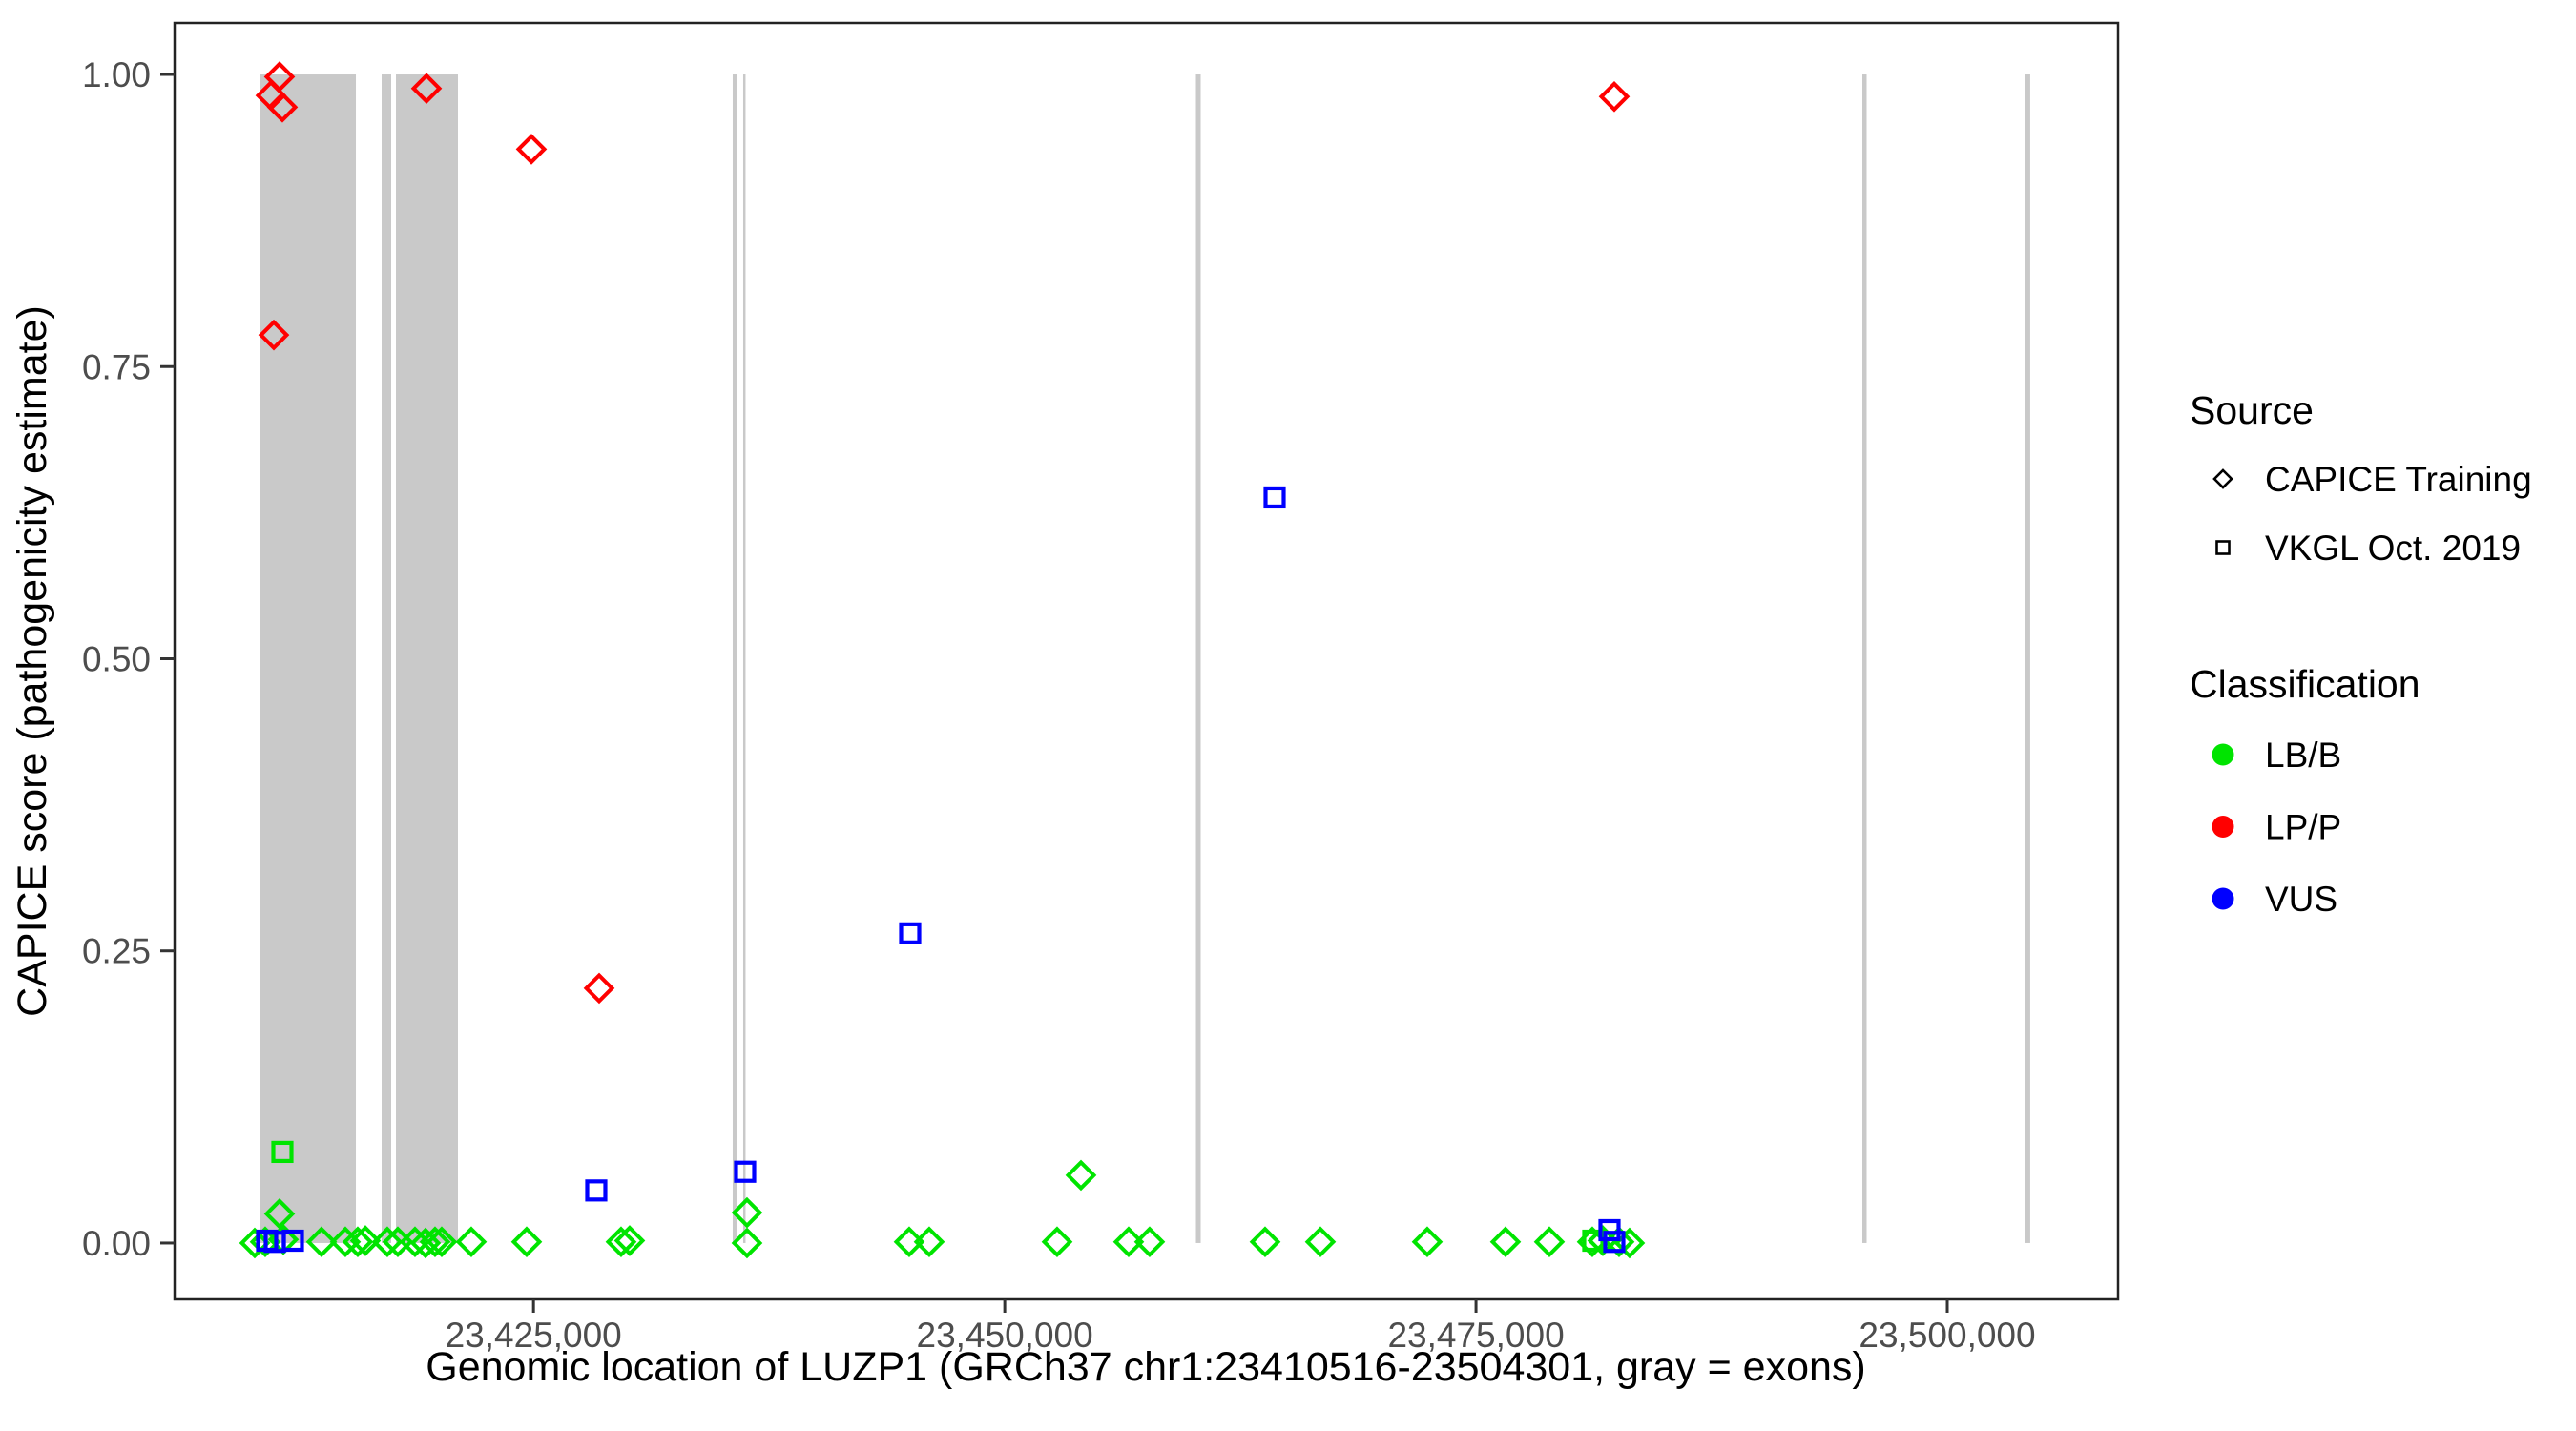 The image size is (2576, 1431). Describe the element at coordinates (2301, 899) in the screenshot. I see `legend-item-label: VUS` at that location.